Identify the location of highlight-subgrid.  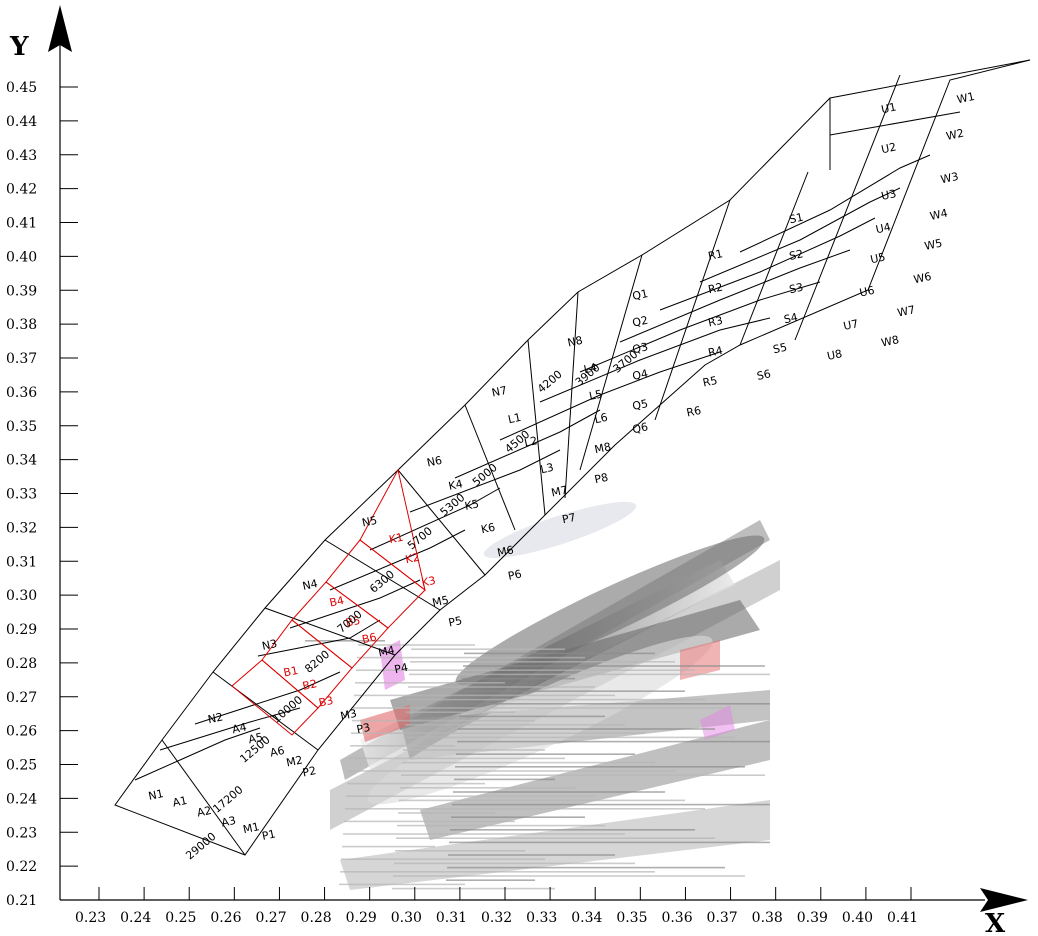
(328, 602).